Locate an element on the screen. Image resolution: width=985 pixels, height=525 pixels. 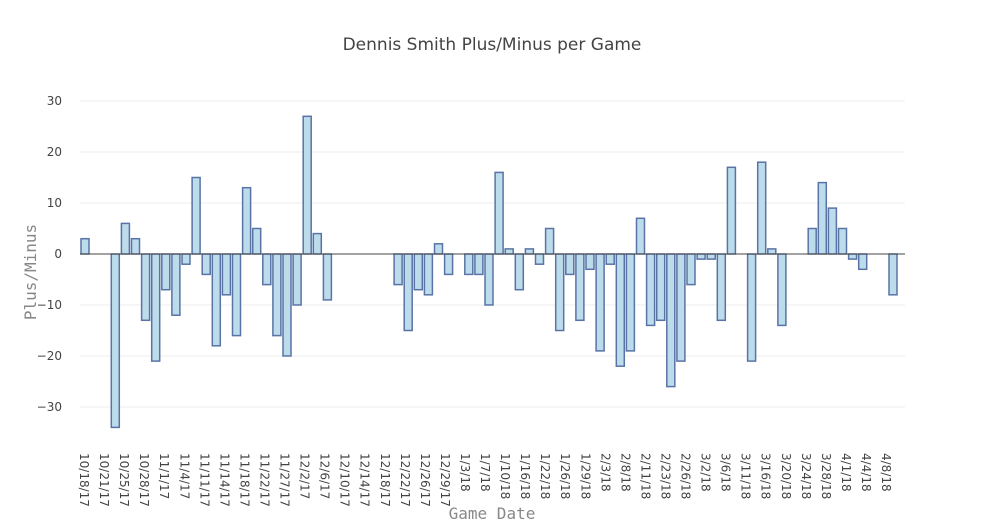
x-tick-label: 10/21/17 is located at coordinates (104, 480).